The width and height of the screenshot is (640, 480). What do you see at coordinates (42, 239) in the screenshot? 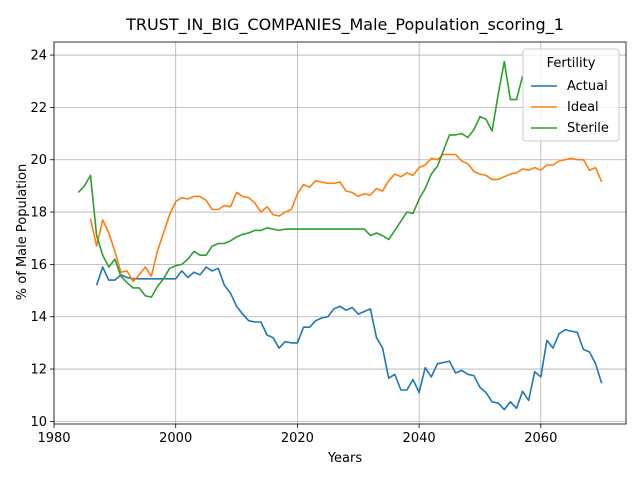
I see `y-axis: 10 12 14 16 18 20 22 24` at bounding box center [42, 239].